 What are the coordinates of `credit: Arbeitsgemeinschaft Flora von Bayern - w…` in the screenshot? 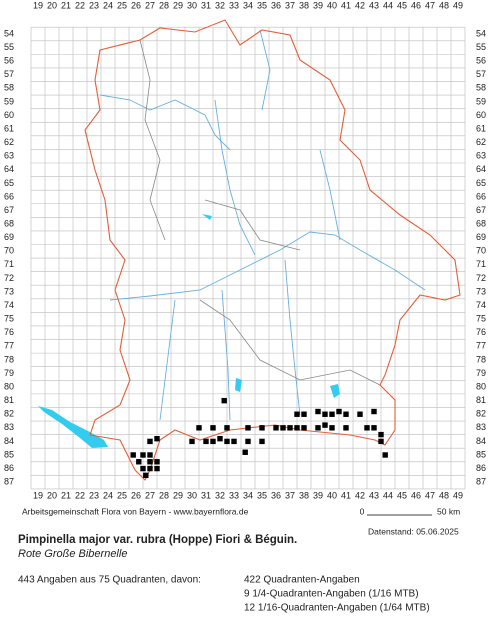 It's located at (135, 511).